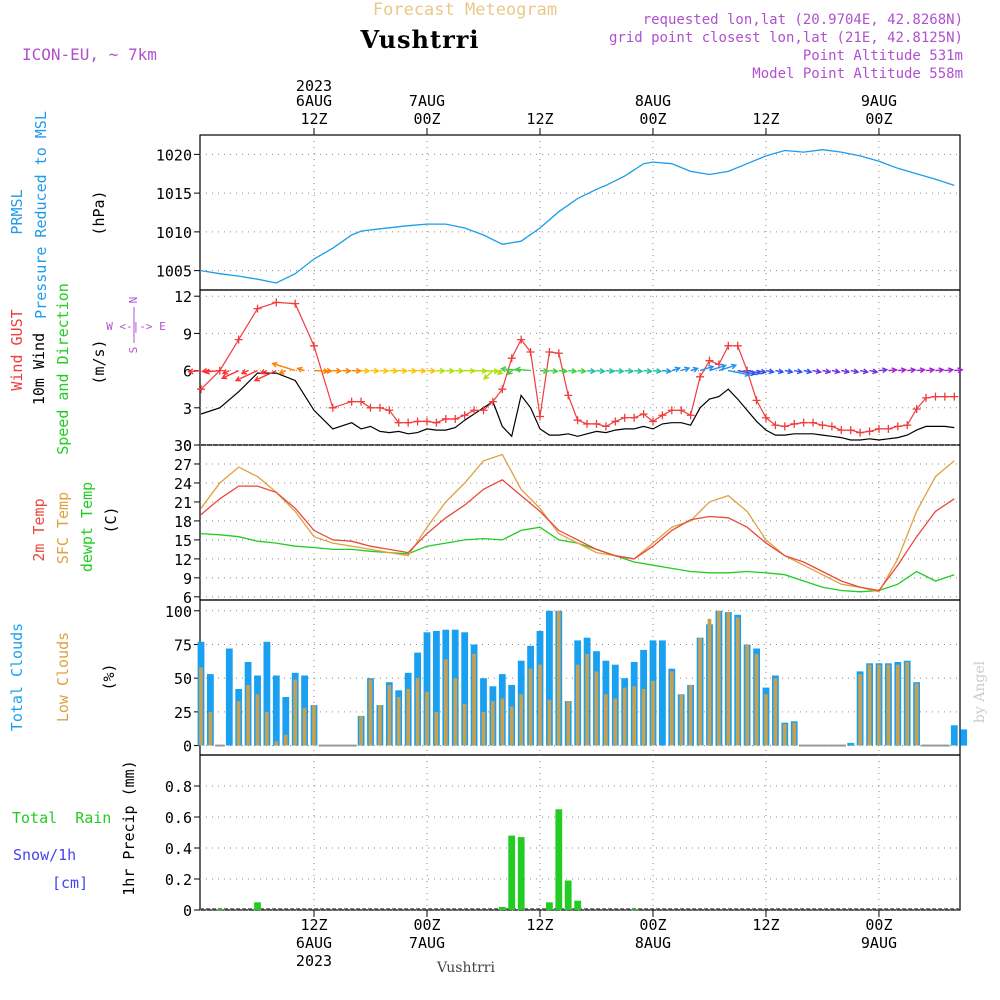 This screenshot has width=1000, height=1000. Describe the element at coordinates (174, 272) in the screenshot. I see `y-tick-label: 1005` at that location.